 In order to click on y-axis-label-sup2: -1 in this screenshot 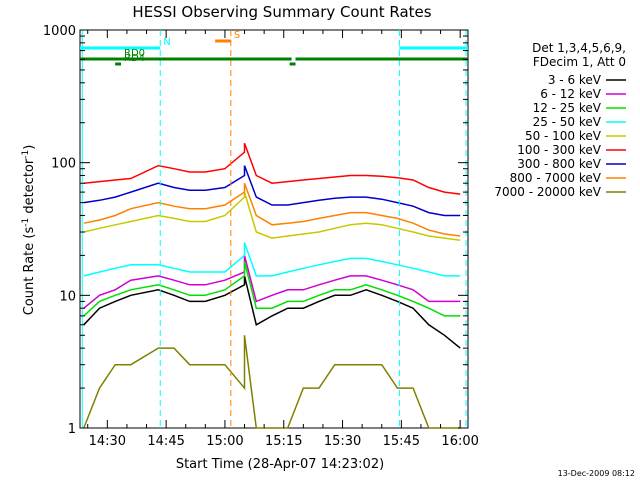, I will do `click(26, 154)`.